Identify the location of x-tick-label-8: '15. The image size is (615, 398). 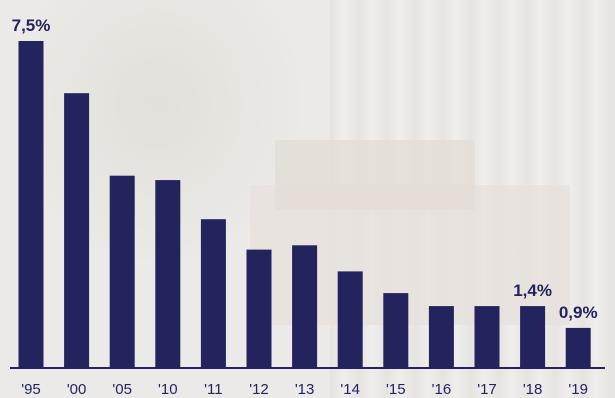
(396, 389).